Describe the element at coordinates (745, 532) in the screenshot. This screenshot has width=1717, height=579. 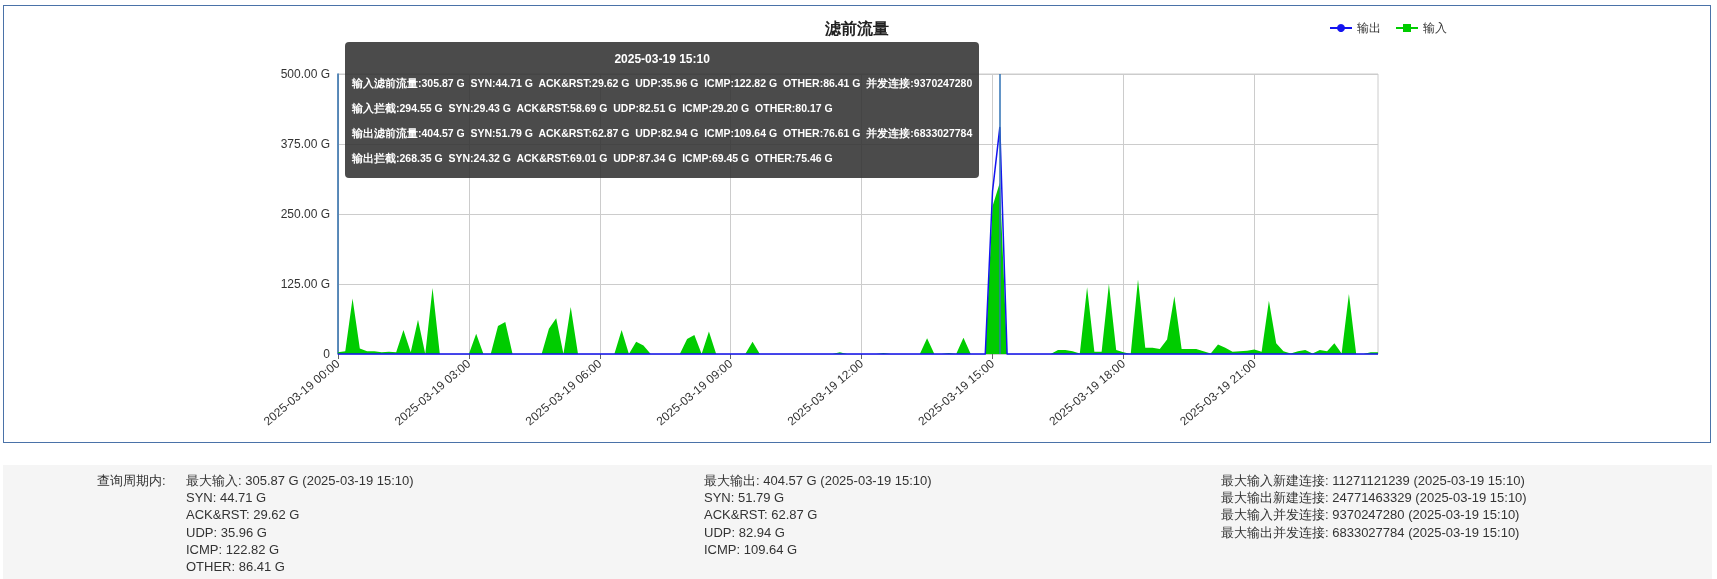
I see `text: UDP: 82.94 G` at that location.